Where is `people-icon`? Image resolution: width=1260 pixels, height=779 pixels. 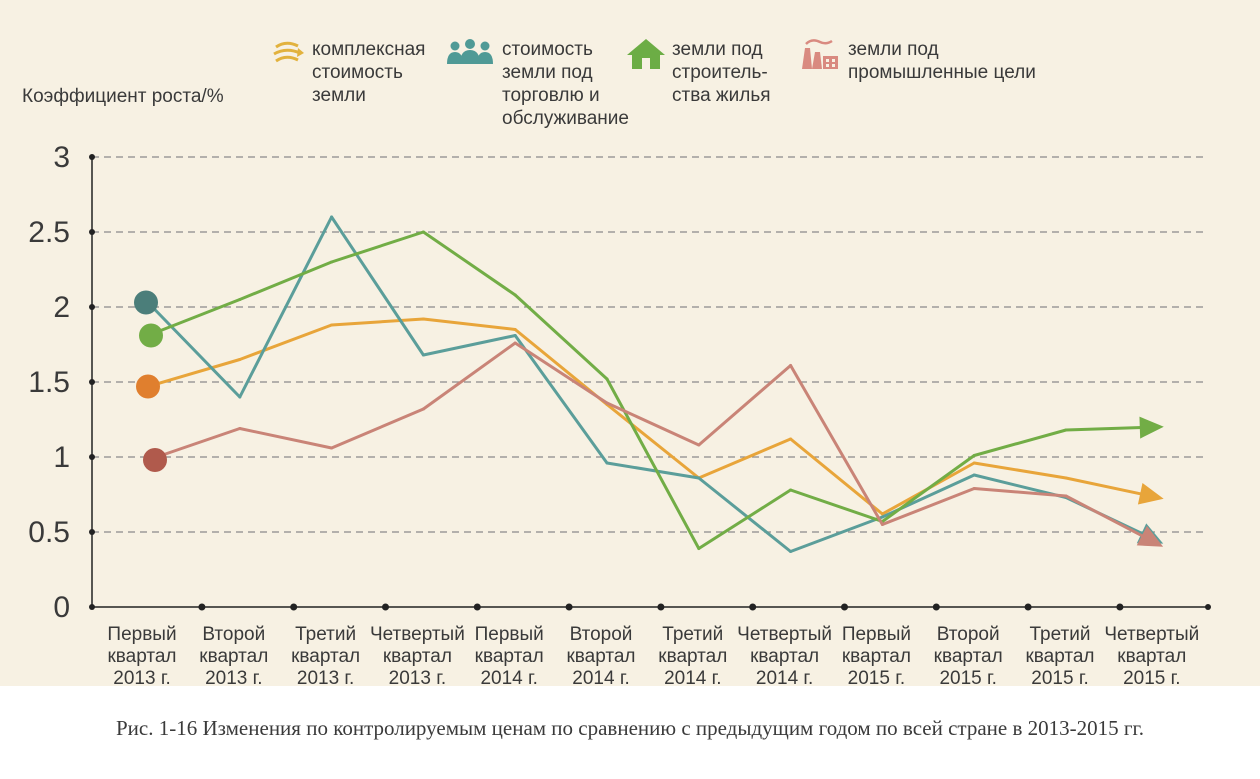 people-icon is located at coordinates (470, 51).